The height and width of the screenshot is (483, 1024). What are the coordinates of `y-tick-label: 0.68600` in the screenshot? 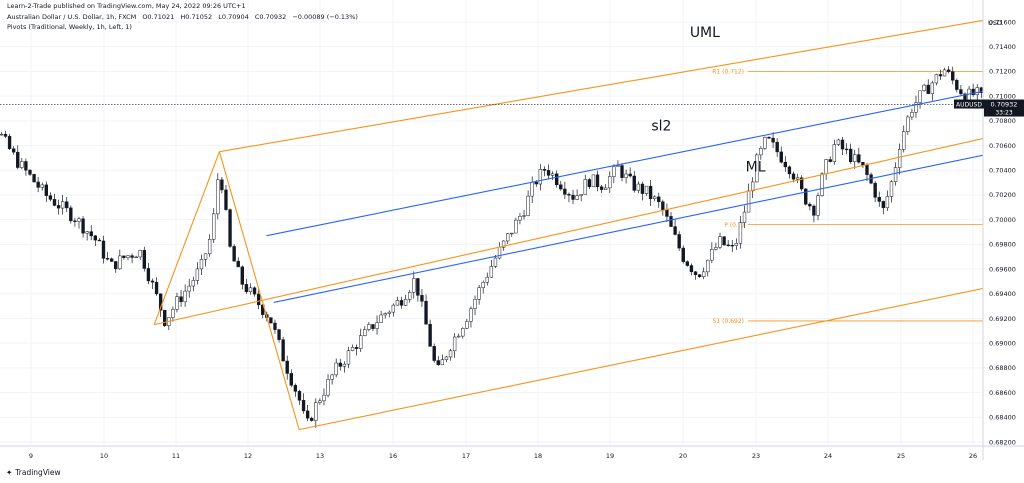 It's located at (1002, 393).